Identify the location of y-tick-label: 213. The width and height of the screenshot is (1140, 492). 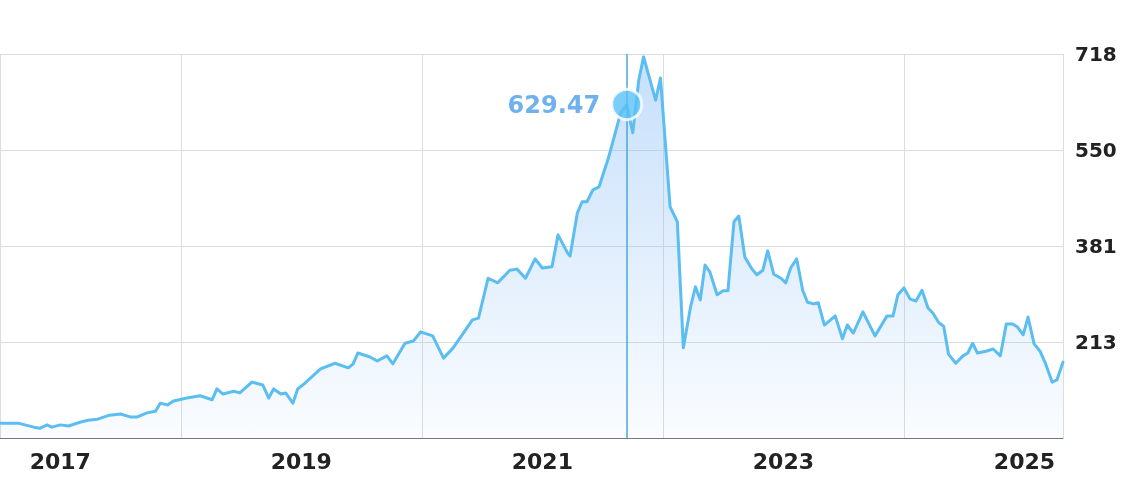
(1096, 342).